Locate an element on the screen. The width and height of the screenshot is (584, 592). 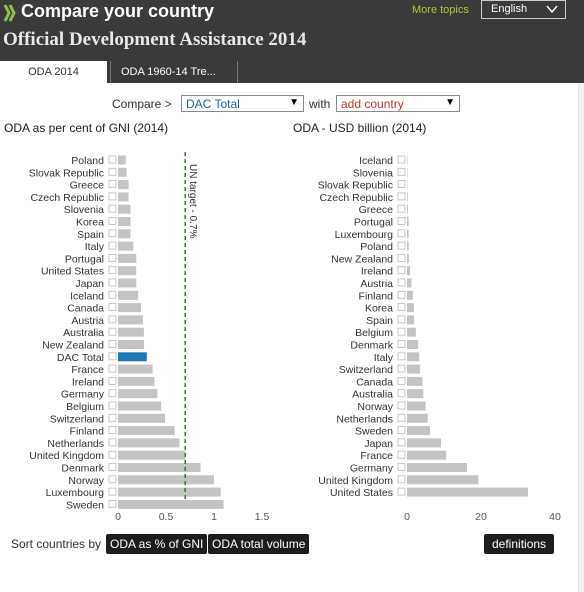
add-country-select: add country ▼ is located at coordinates (398, 103).